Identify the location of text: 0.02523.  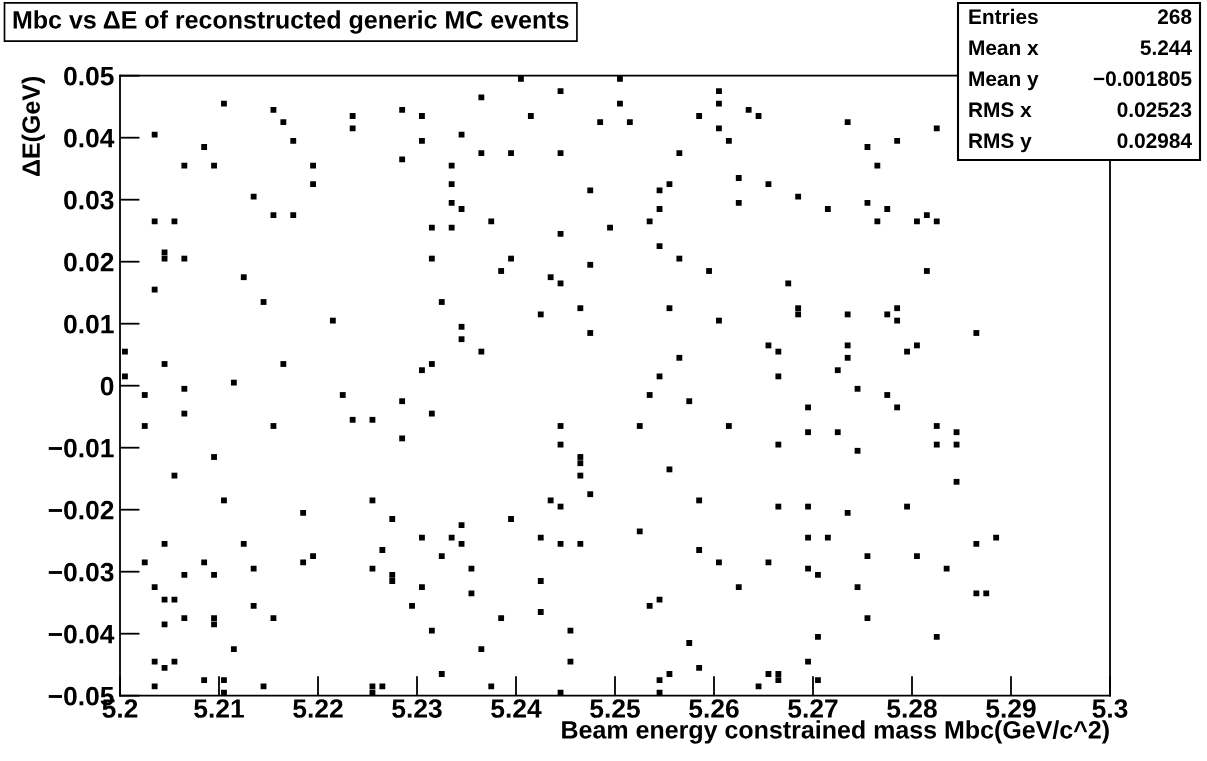
(1154, 110).